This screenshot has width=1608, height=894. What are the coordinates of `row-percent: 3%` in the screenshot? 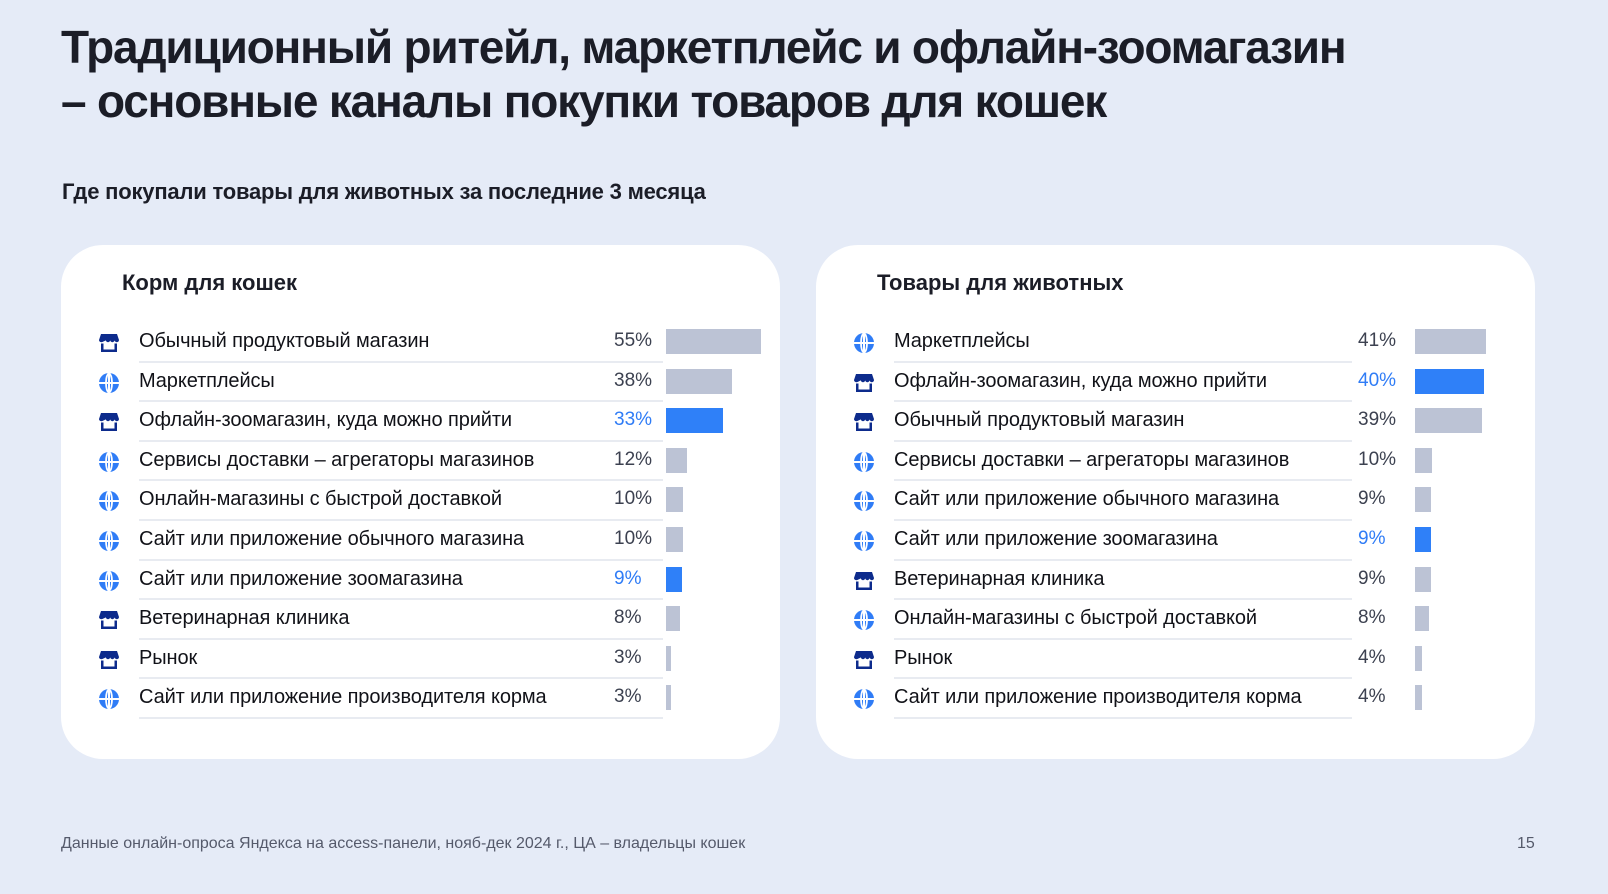 It's located at (628, 697).